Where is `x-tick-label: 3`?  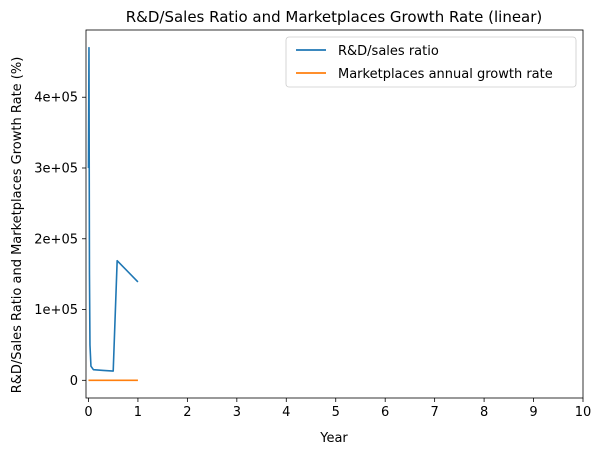
x-tick-label: 3 is located at coordinates (237, 412).